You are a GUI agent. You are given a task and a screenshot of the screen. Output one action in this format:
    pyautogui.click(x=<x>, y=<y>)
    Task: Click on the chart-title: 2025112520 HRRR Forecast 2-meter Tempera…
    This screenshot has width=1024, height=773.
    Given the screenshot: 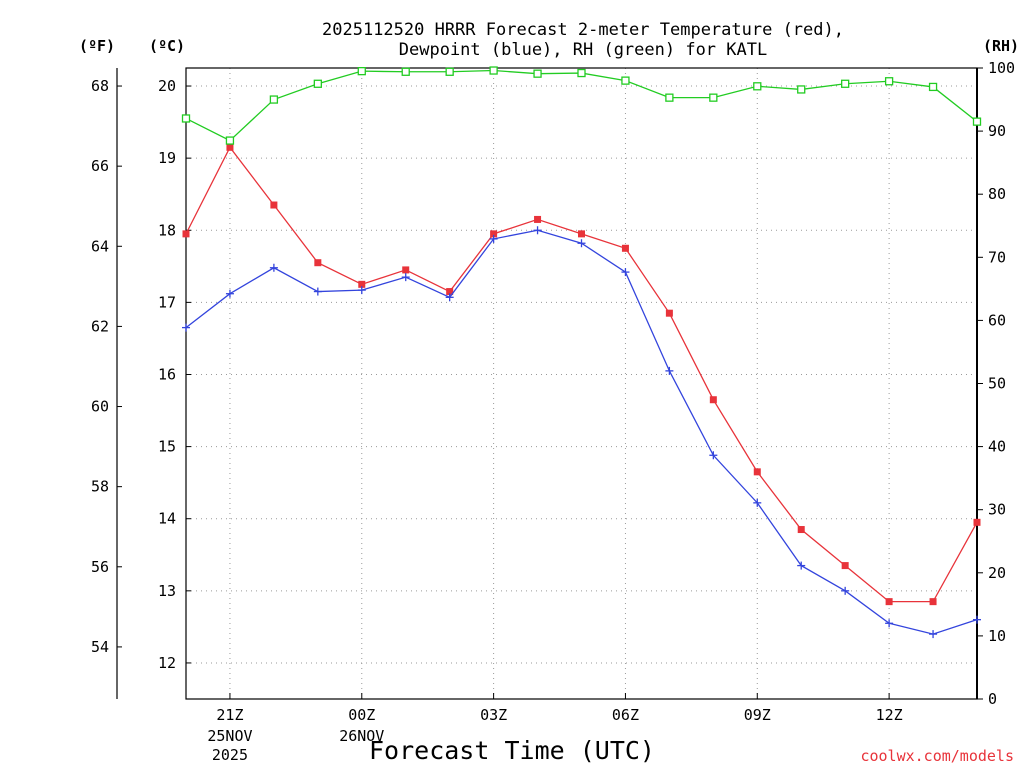 What is the action you would take?
    pyautogui.click(x=583, y=30)
    